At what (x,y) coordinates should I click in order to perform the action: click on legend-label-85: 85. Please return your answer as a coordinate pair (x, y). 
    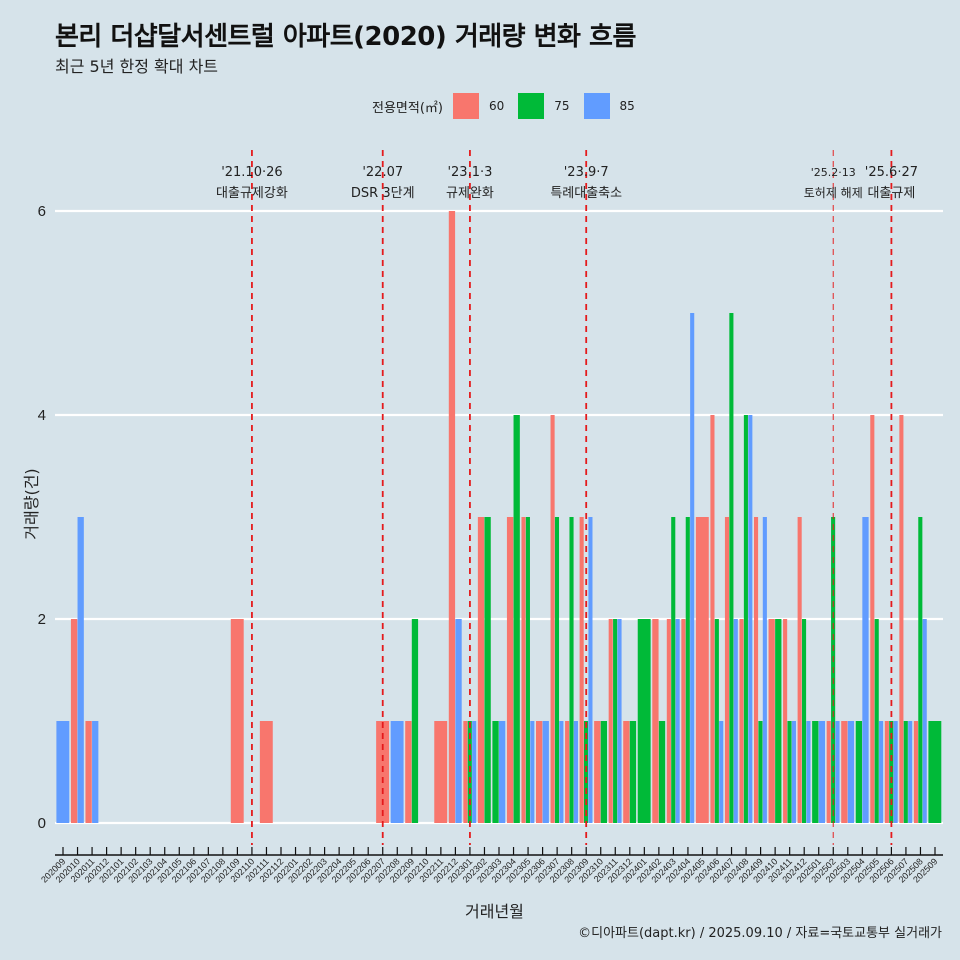
    Looking at the image, I should click on (627, 106).